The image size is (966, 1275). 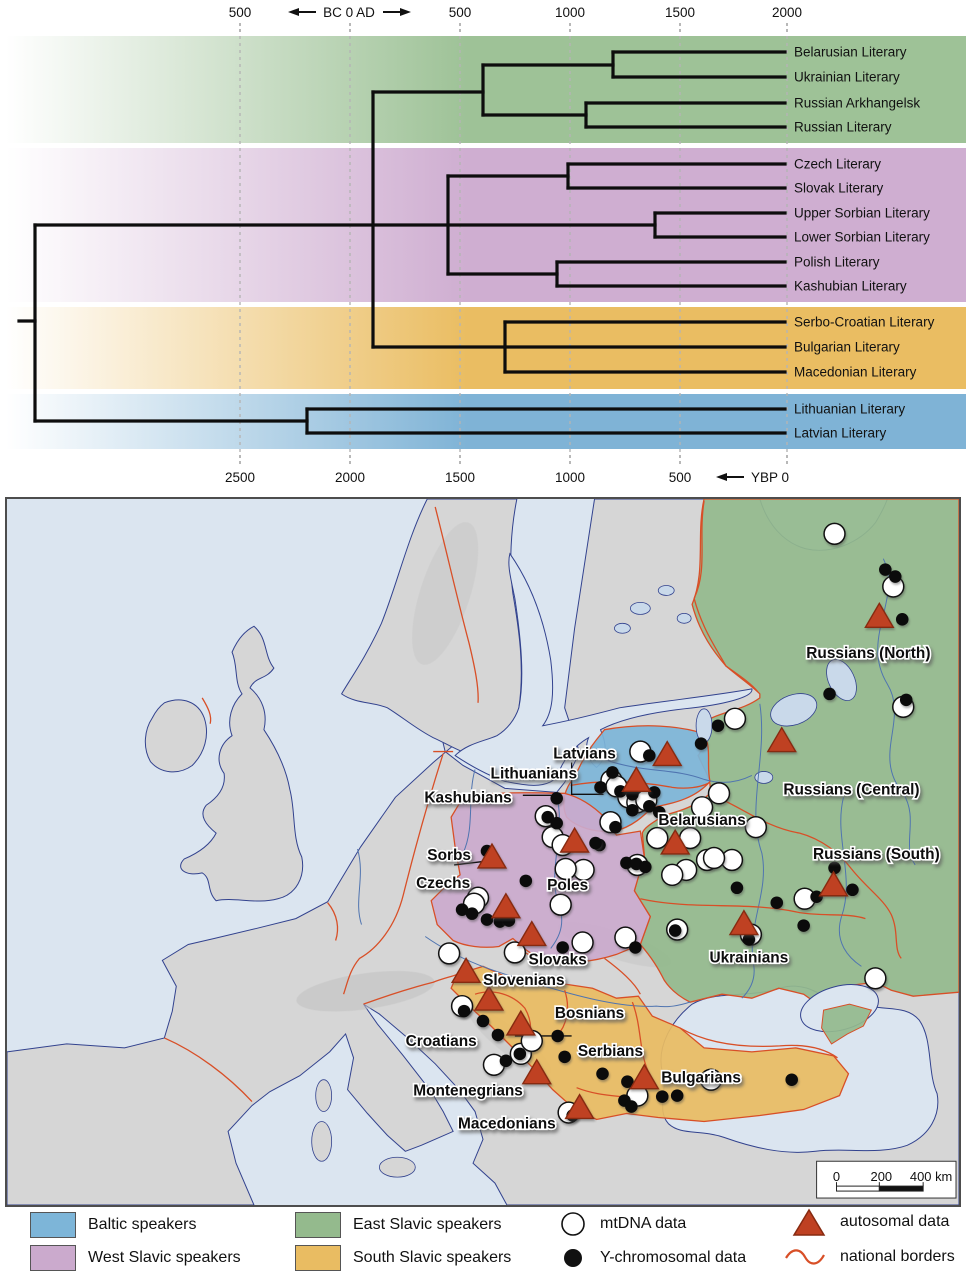 What do you see at coordinates (53, 1225) in the screenshot?
I see `baltic-swatch-icon` at bounding box center [53, 1225].